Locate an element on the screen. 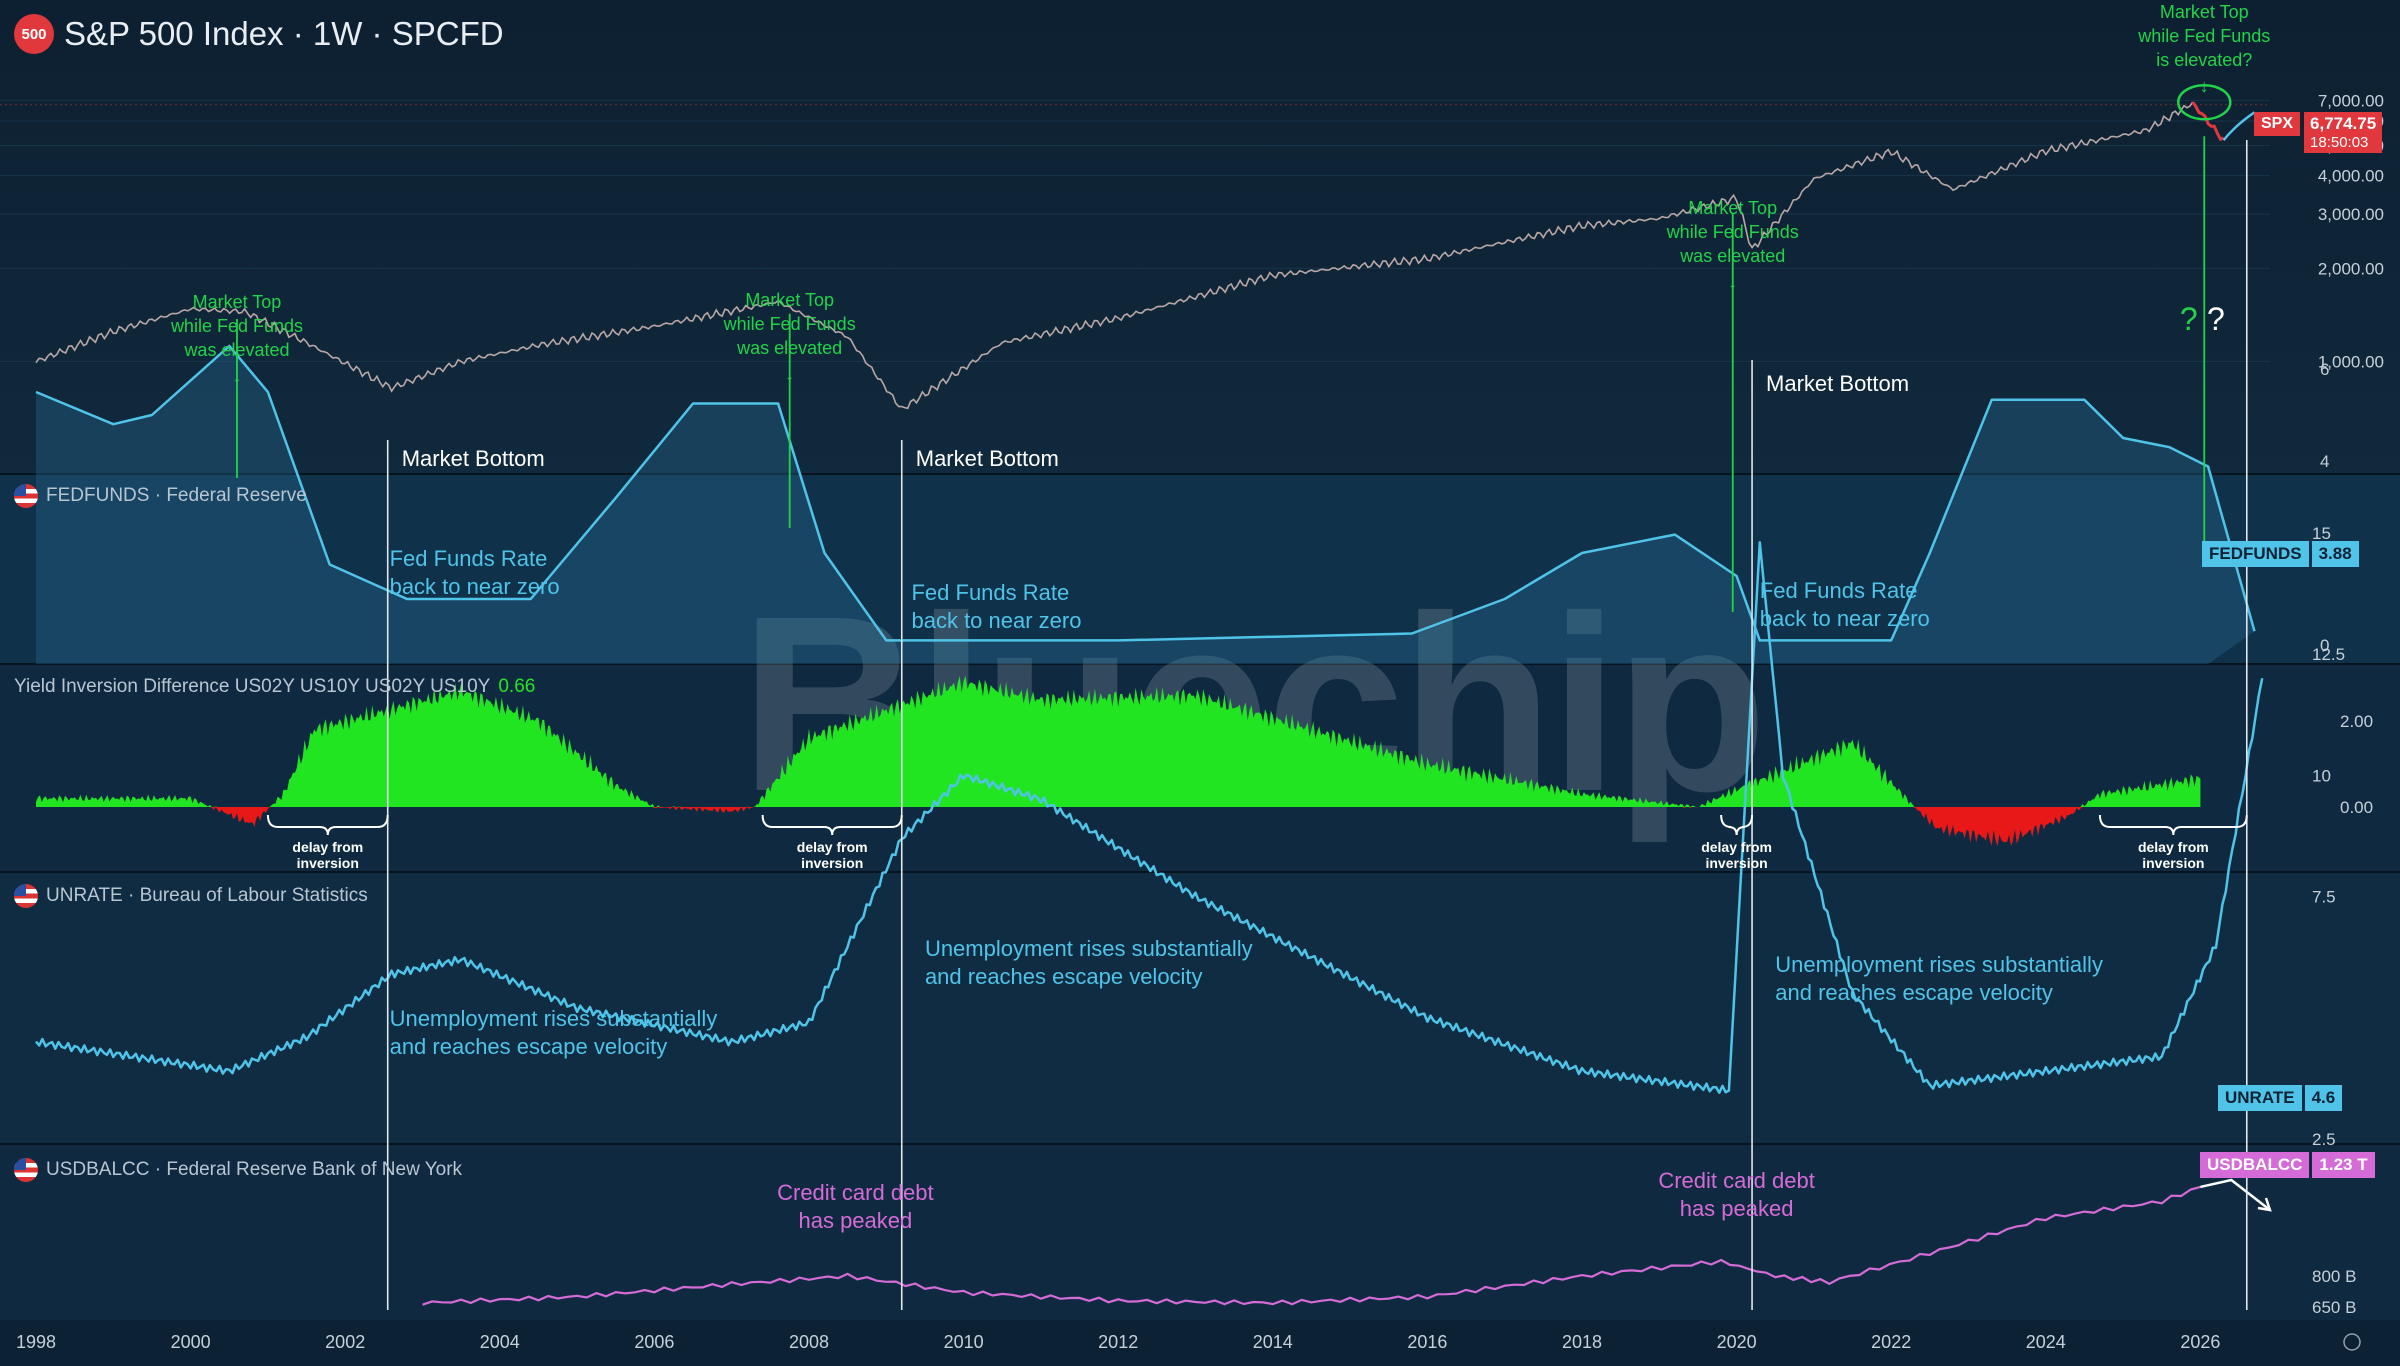  fedfunds-pane is located at coordinates (1200, 569).